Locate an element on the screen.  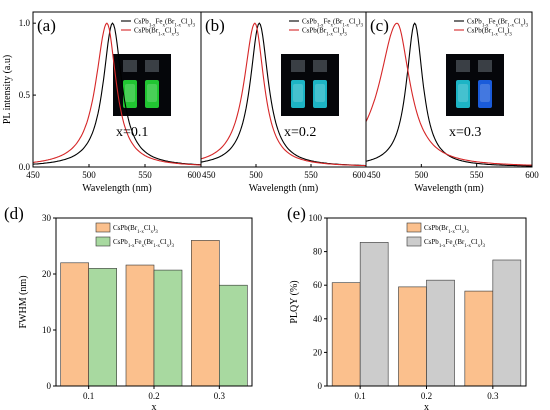
y-tick-label-e: 20 is located at coordinates (318, 352).